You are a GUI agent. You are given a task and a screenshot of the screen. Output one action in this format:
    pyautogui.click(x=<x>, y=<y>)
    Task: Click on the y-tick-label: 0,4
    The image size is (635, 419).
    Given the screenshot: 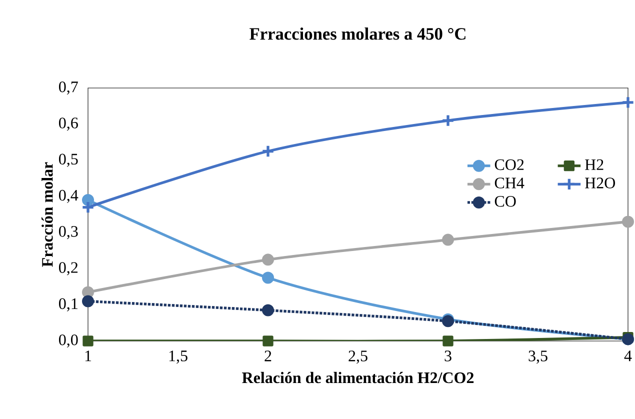 What is the action you would take?
    pyautogui.click(x=68, y=196)
    